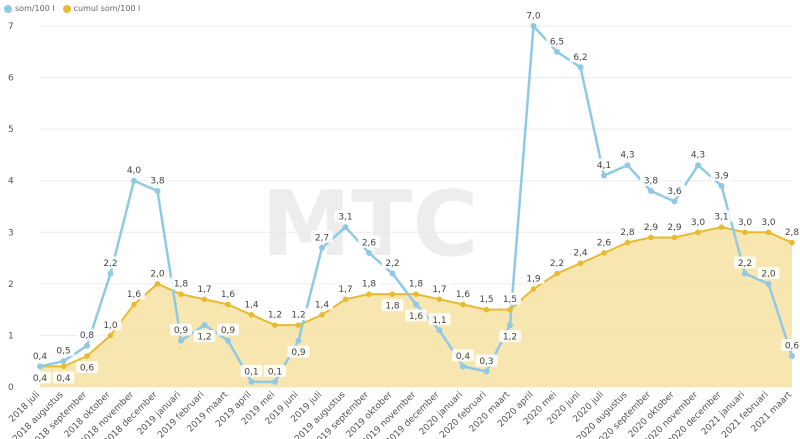 The width and height of the screenshot is (800, 439). I want to click on data-label-cumul: 2,0, so click(157, 272).